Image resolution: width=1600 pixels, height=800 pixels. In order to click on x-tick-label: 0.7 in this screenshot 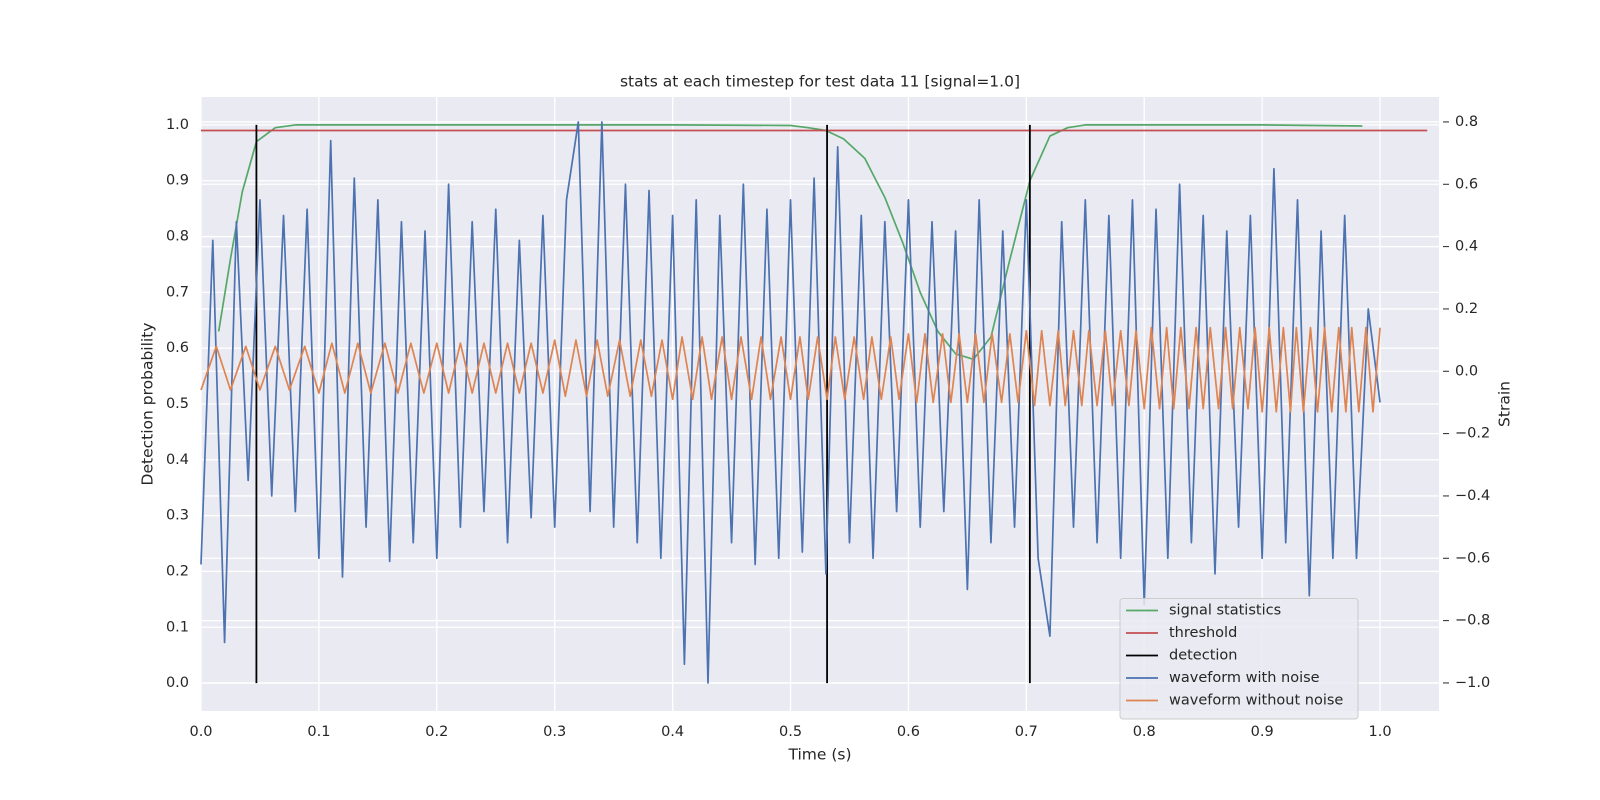, I will do `click(1026, 732)`.